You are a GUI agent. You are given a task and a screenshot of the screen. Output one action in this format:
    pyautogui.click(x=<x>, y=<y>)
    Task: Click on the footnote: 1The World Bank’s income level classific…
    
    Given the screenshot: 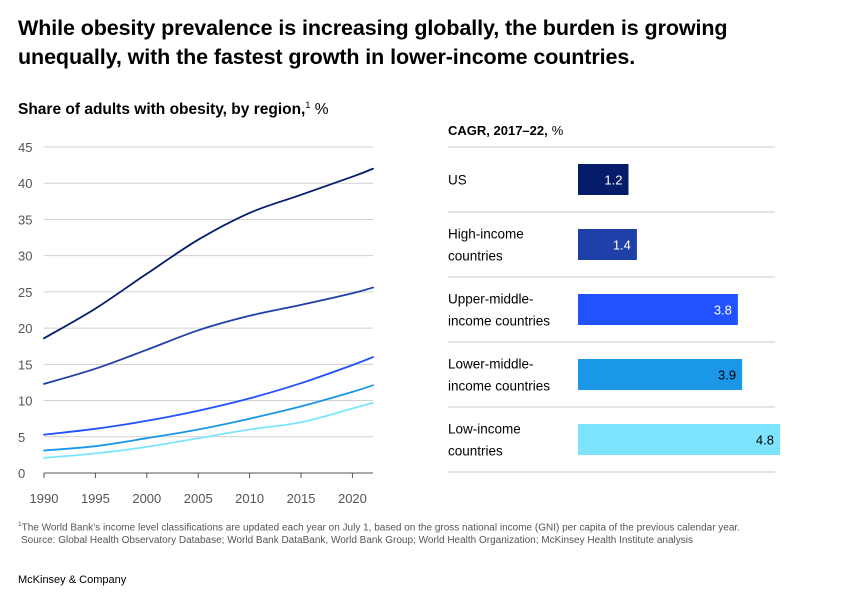 What is the action you would take?
    pyautogui.click(x=423, y=532)
    